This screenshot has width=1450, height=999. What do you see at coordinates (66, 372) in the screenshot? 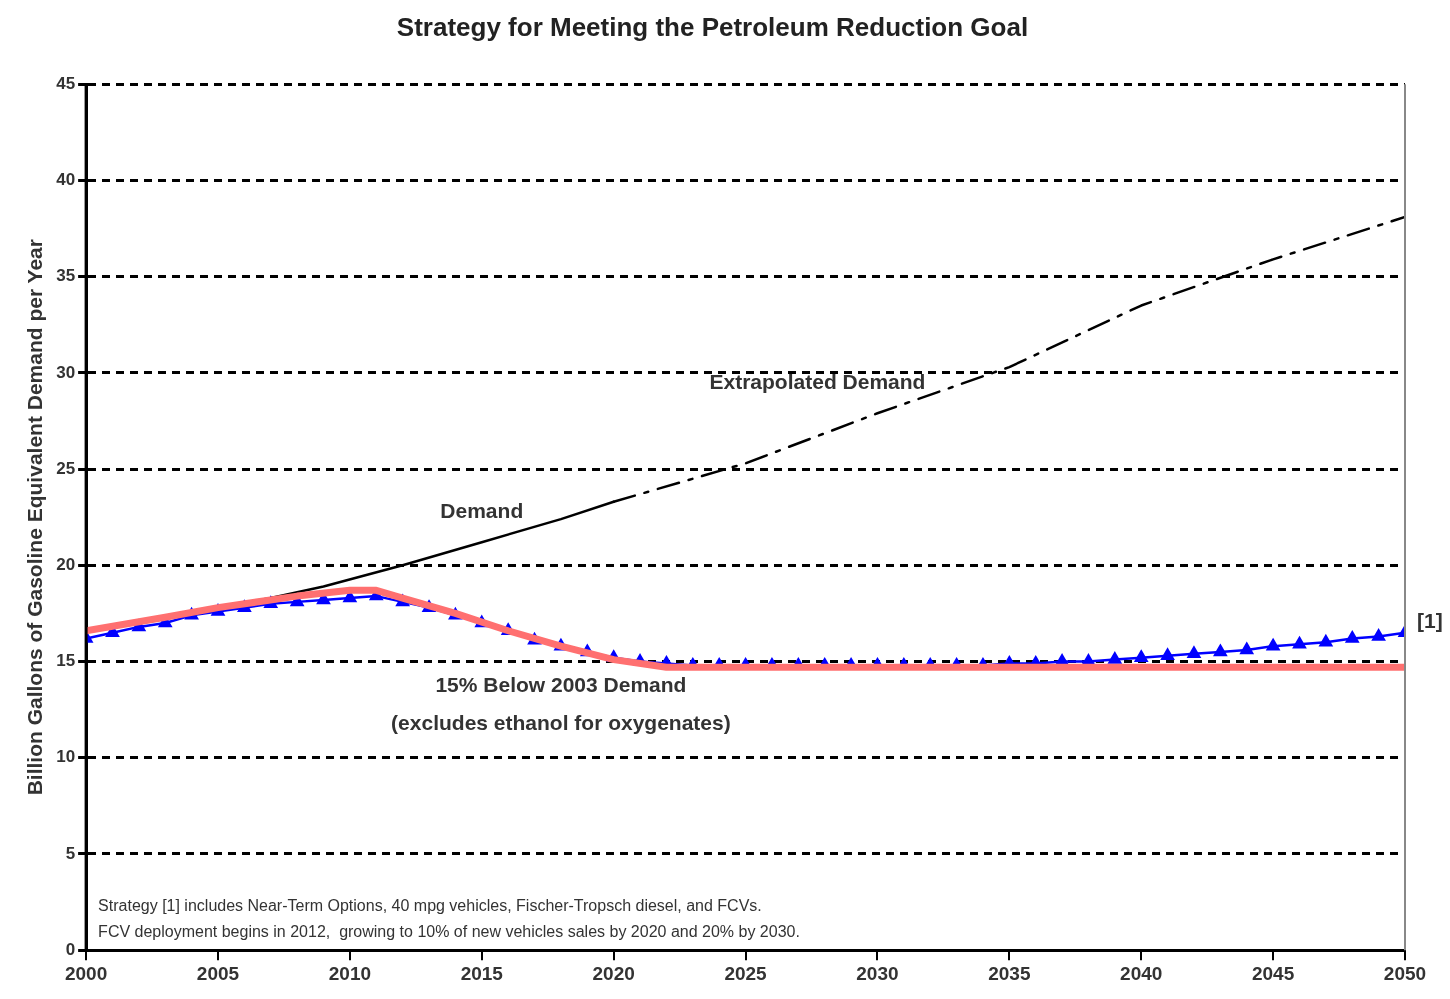
I see `y-tick-label: 30` at bounding box center [66, 372].